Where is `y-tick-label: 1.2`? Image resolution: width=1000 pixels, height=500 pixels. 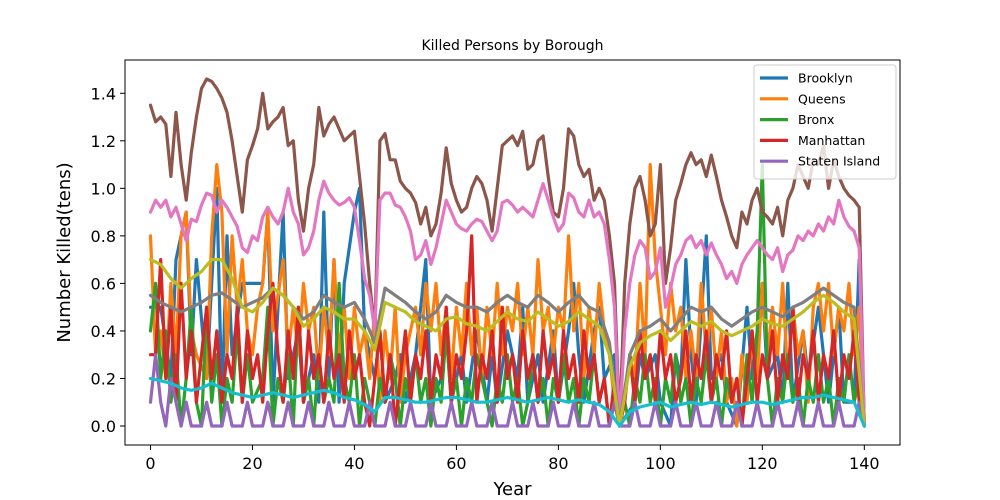
y-tick-label: 1.2 is located at coordinates (103, 141).